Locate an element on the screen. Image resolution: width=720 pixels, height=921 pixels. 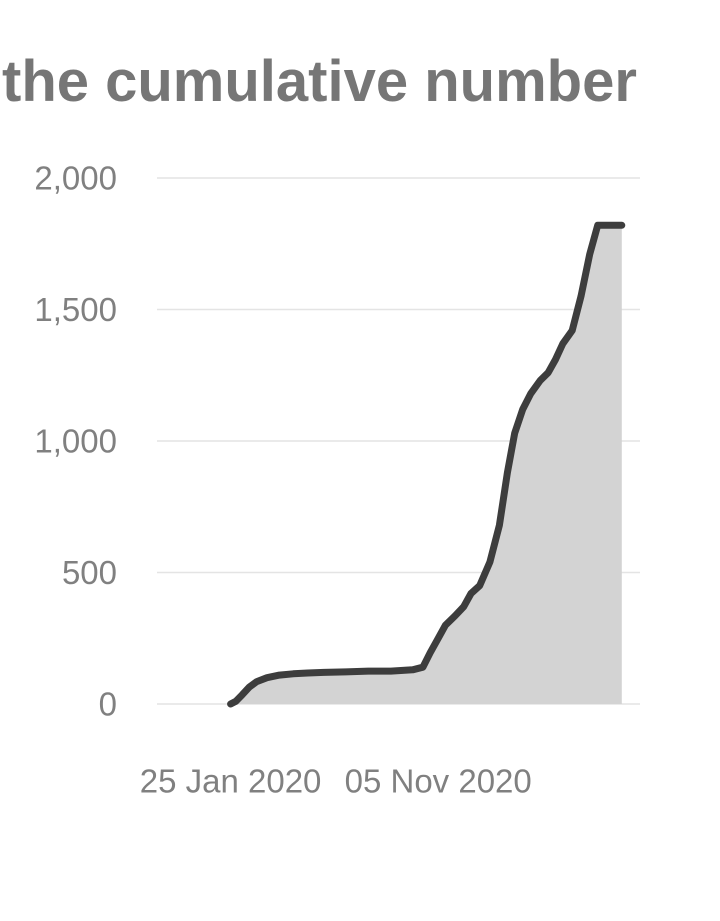
y-axis-tick-labels: 0 500 1,000 1,500 2,000 is located at coordinates (75, 441).